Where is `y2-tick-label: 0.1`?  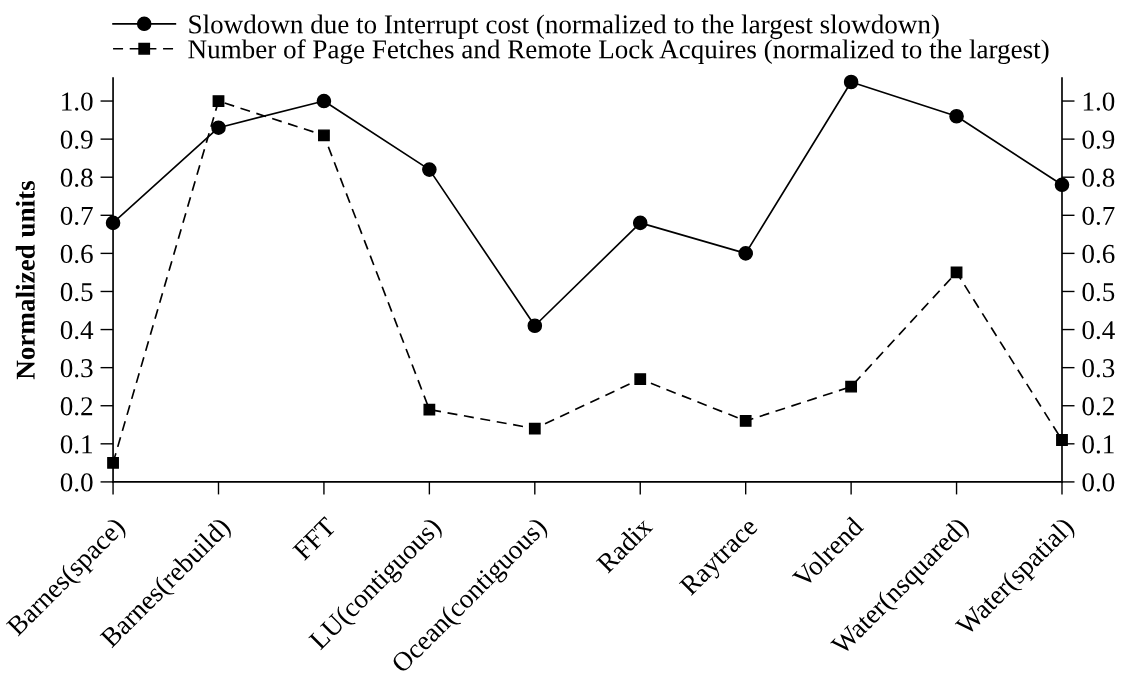
y2-tick-label: 0.1 is located at coordinates (1098, 444).